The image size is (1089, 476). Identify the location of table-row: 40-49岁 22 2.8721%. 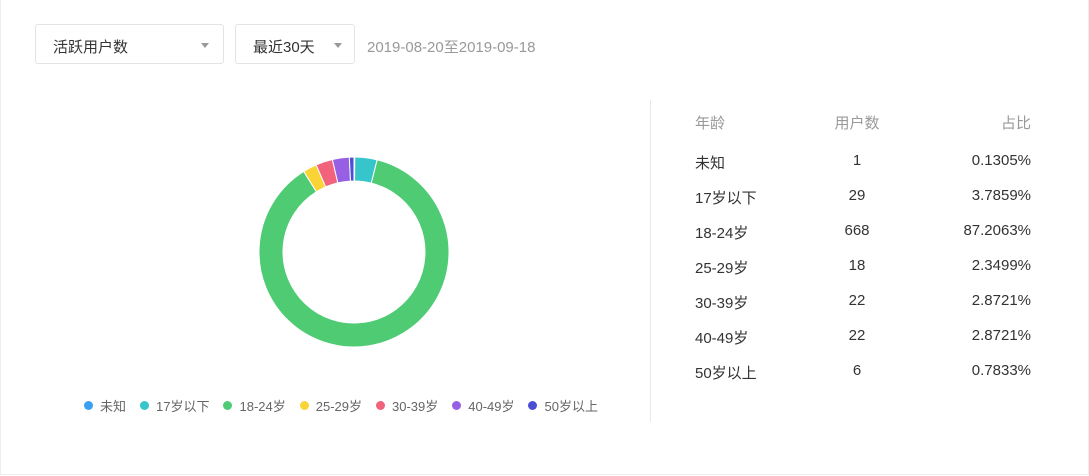
(863, 342).